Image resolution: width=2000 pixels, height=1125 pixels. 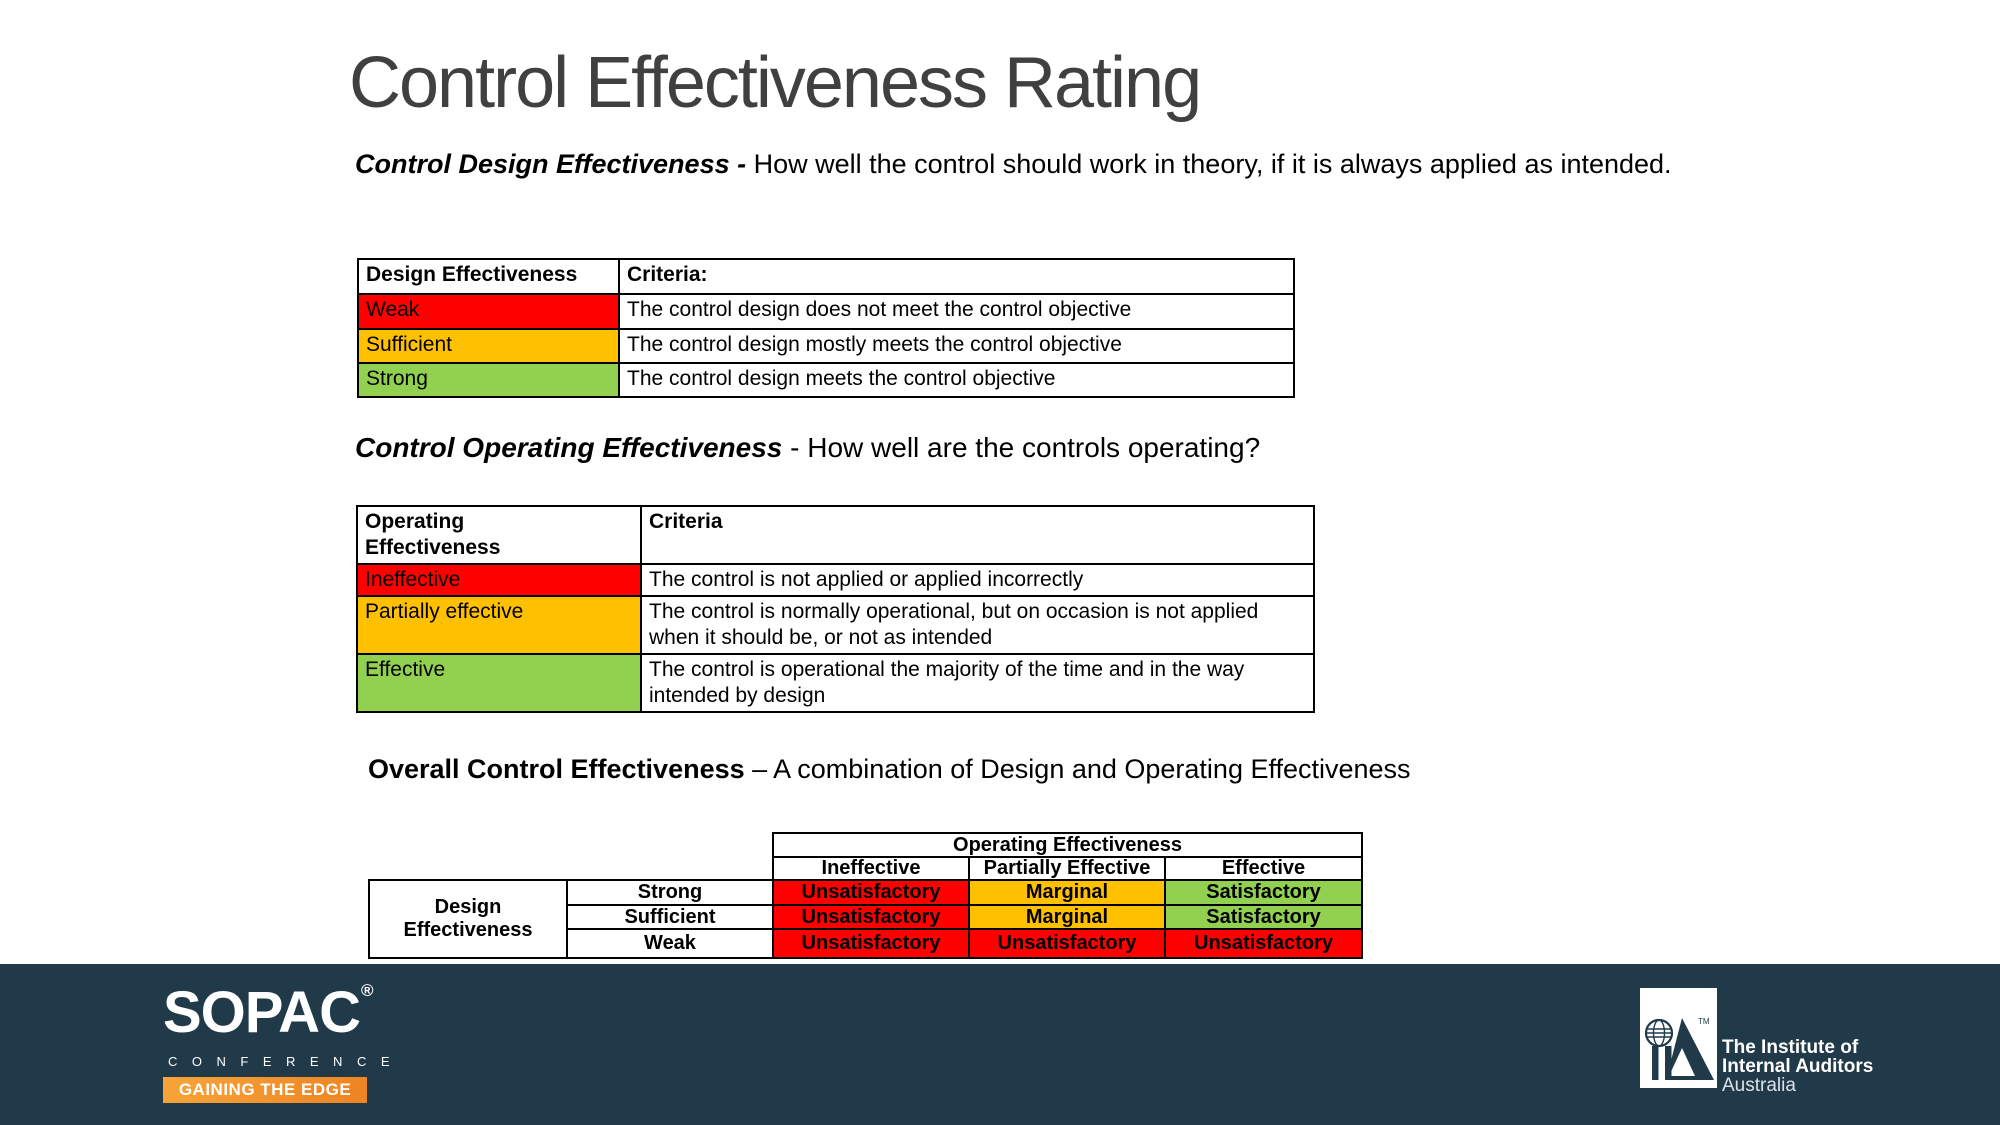 I want to click on matrix-col-header-effective: Effective, so click(x=1263, y=868).